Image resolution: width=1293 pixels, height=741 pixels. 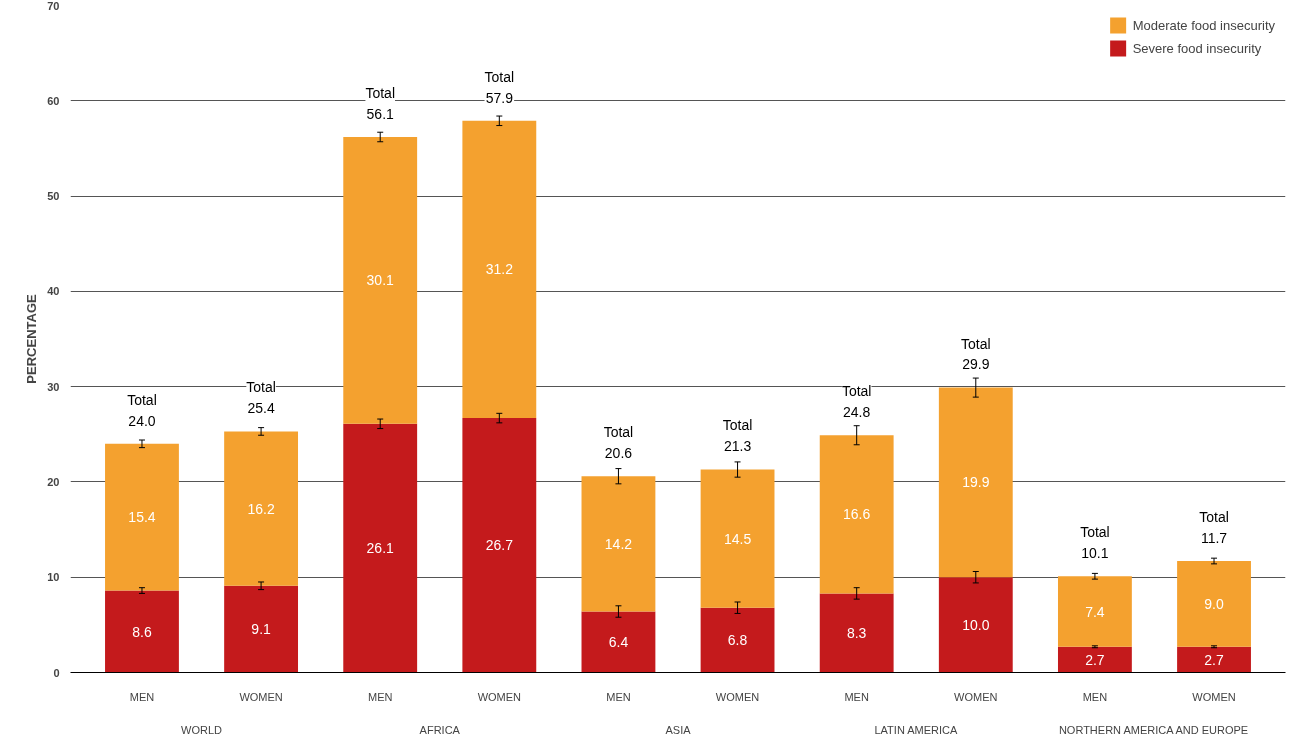 I want to click on y-tick-label: 30, so click(x=53, y=386).